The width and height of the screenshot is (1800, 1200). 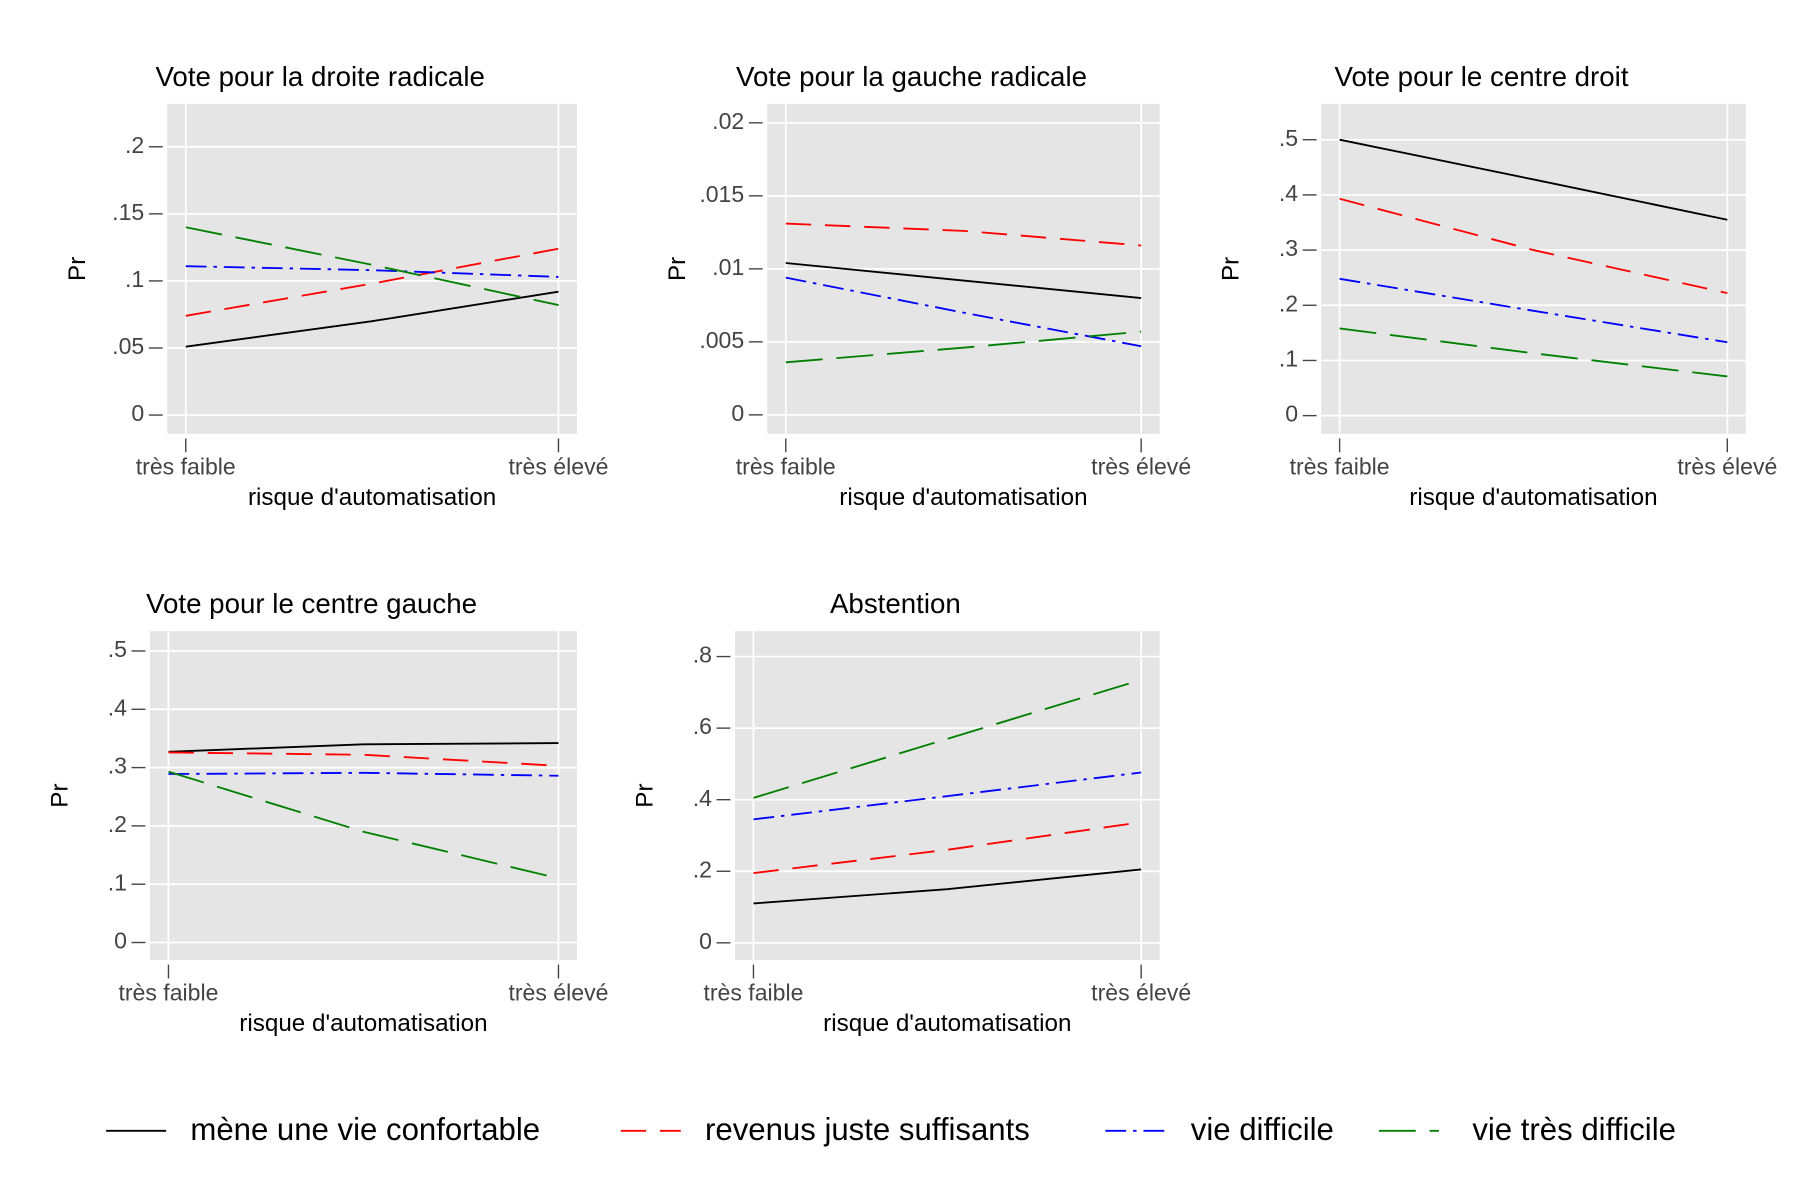 I want to click on y-tick-label: .6, so click(x=702, y=726).